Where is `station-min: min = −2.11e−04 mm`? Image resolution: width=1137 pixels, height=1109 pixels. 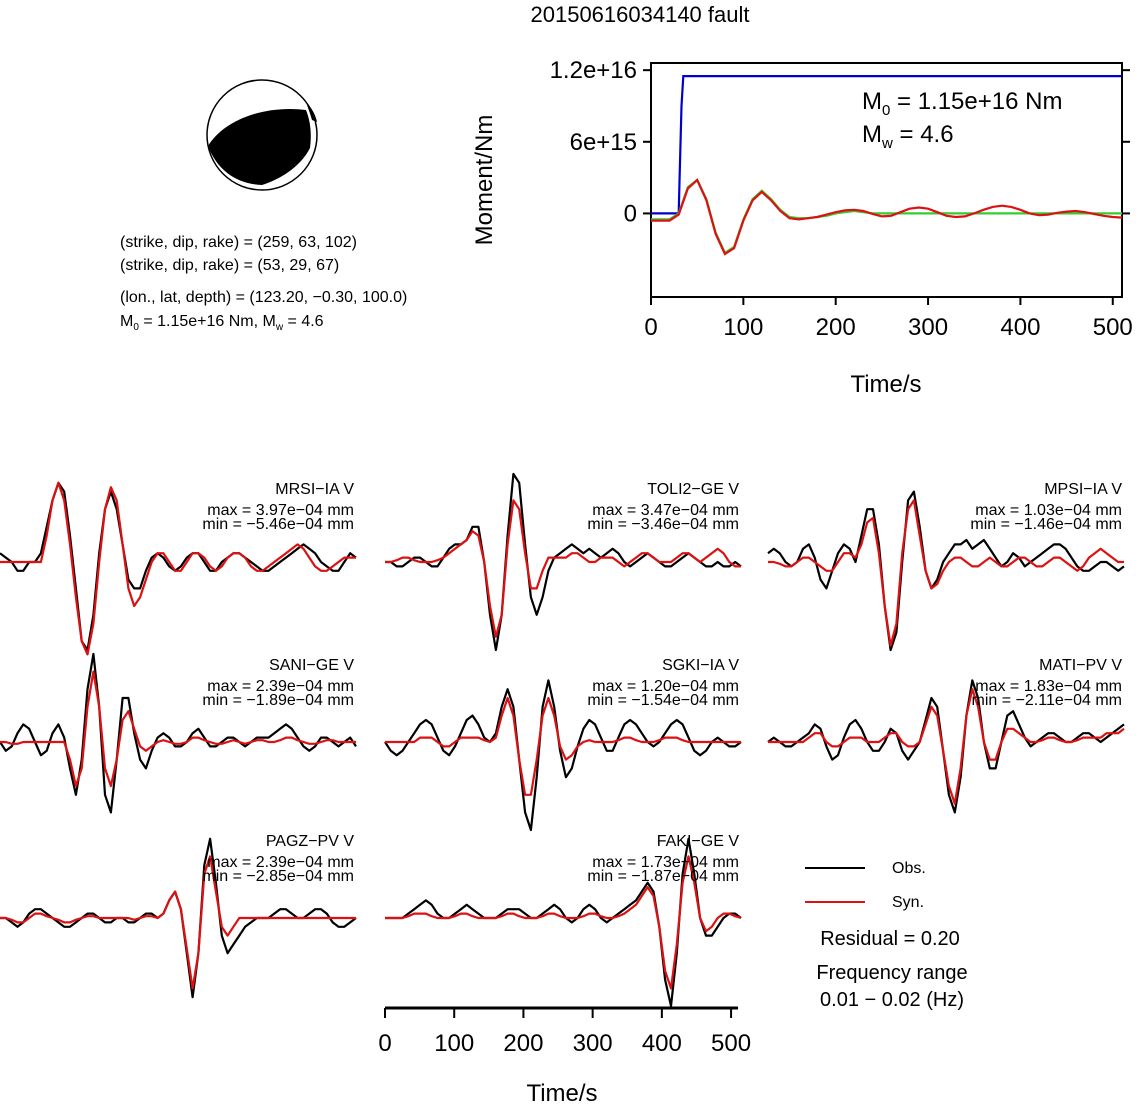 station-min: min = −2.11e−04 mm is located at coordinates (1047, 700).